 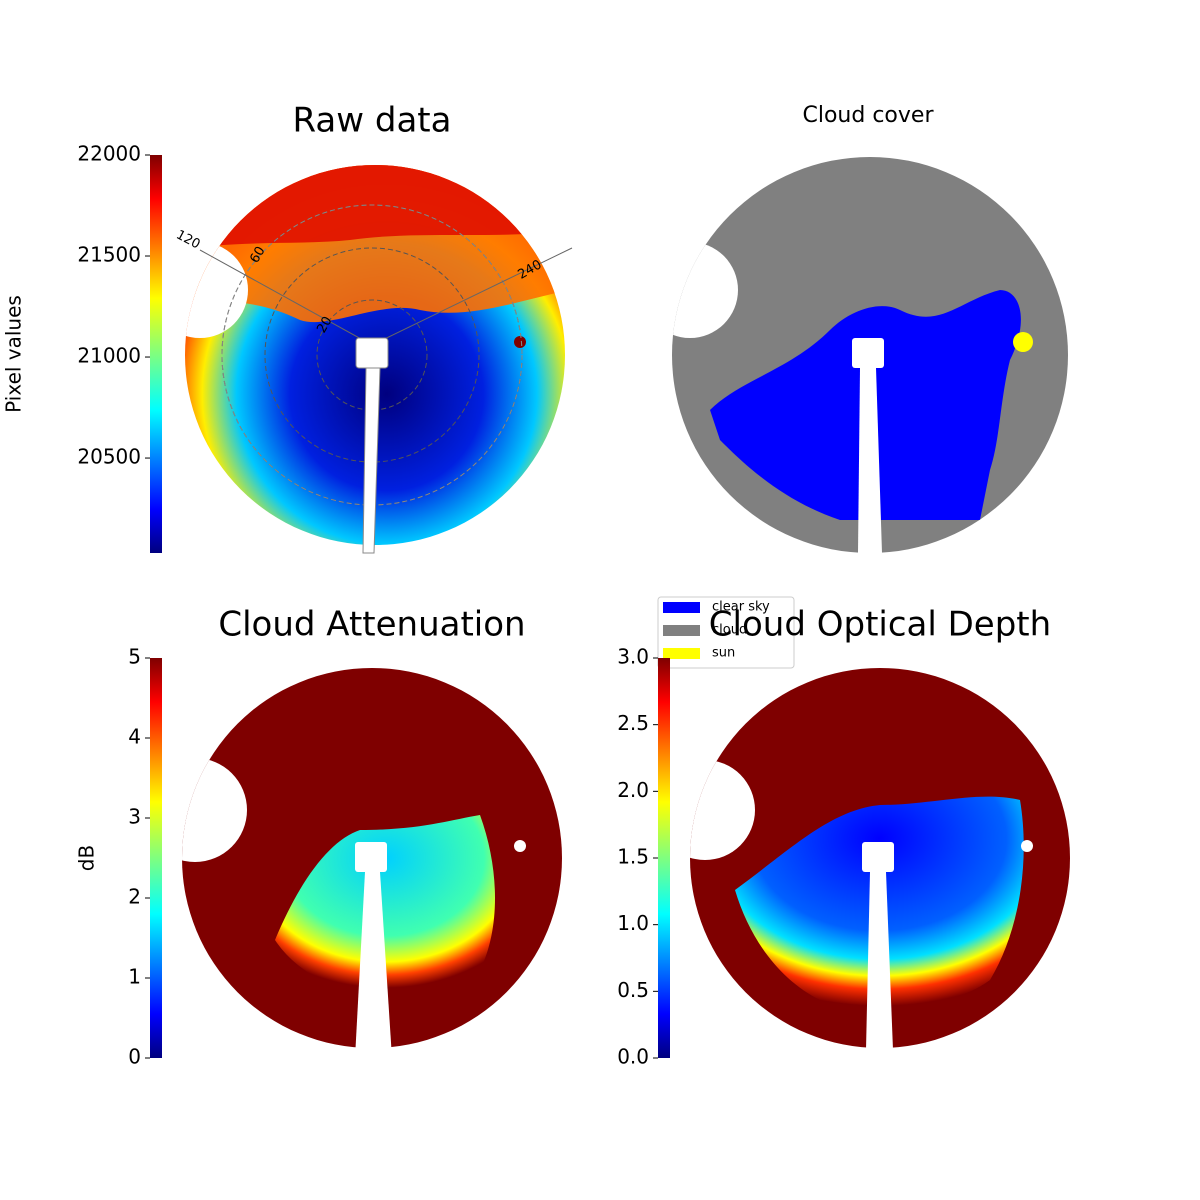 What do you see at coordinates (633, 790) in the screenshot?
I see `y-tick-label: 2.0` at bounding box center [633, 790].